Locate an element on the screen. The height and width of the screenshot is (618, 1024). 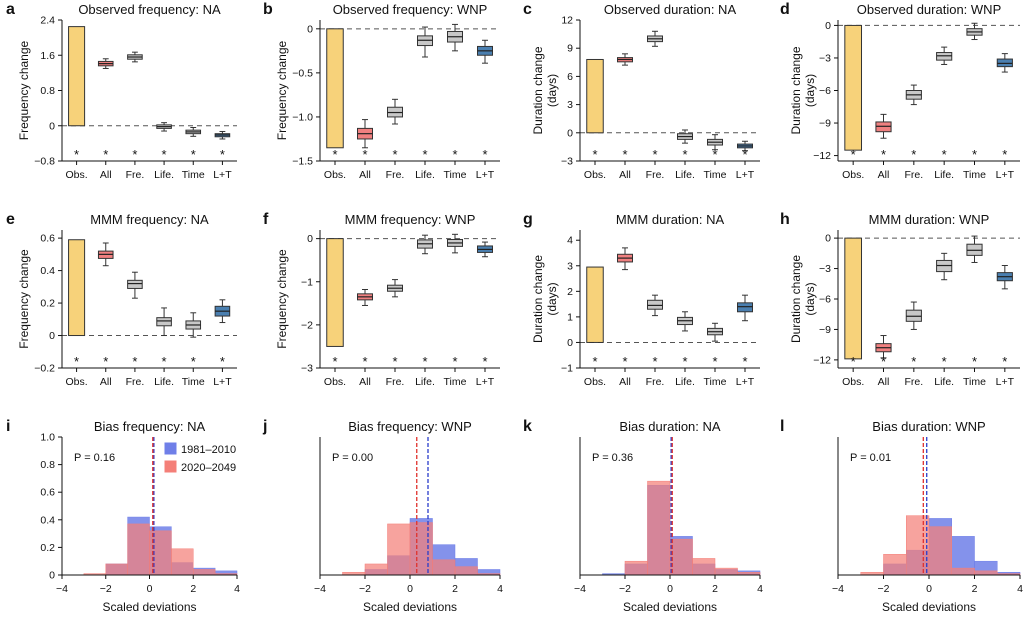
panel-letter: i is located at coordinates (8, 426).